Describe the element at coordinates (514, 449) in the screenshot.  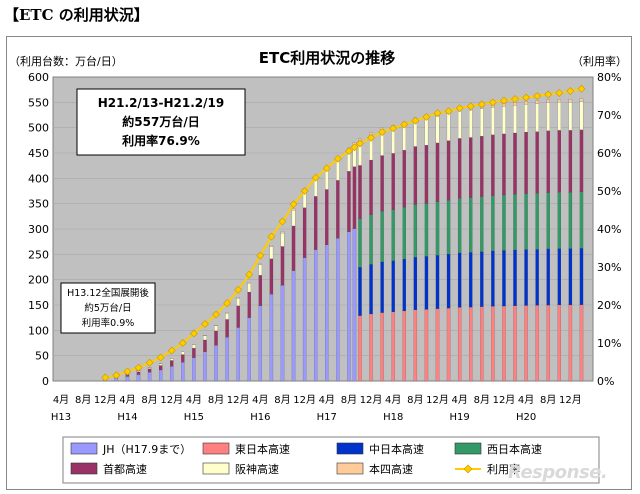
I see `legend-label: 西日本高速` at that location.